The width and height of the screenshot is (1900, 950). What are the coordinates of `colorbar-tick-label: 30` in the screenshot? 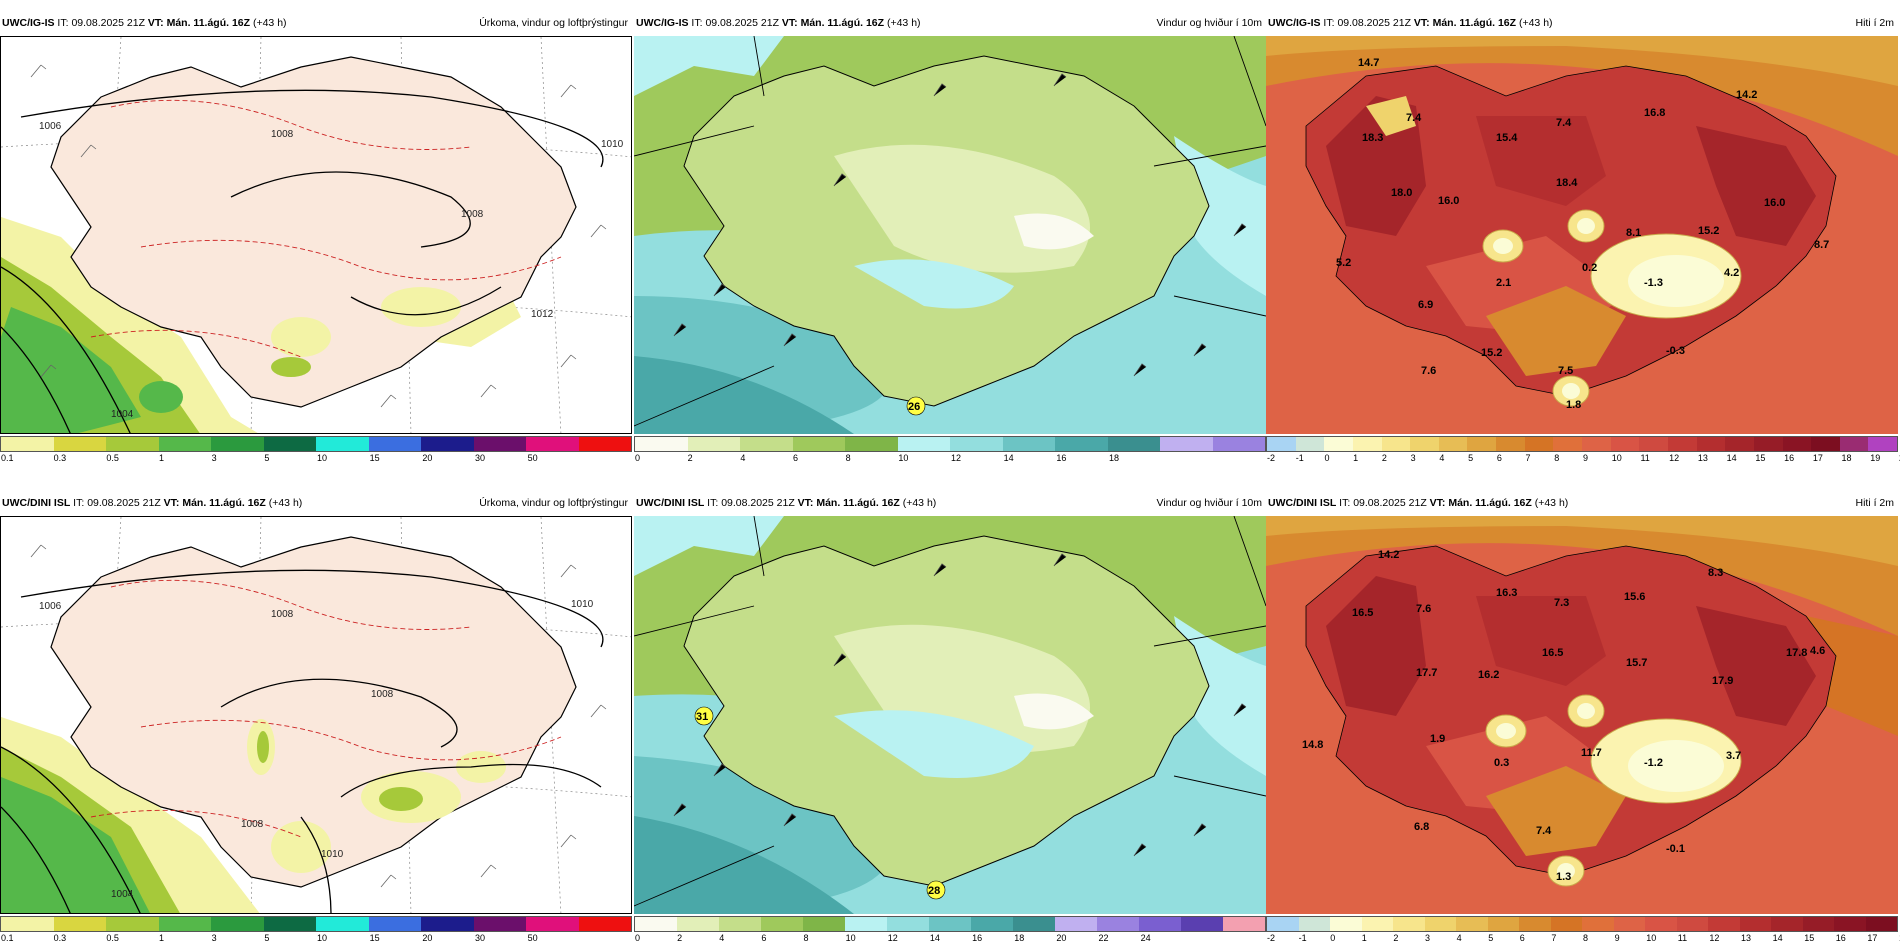 It's located at (480, 938).